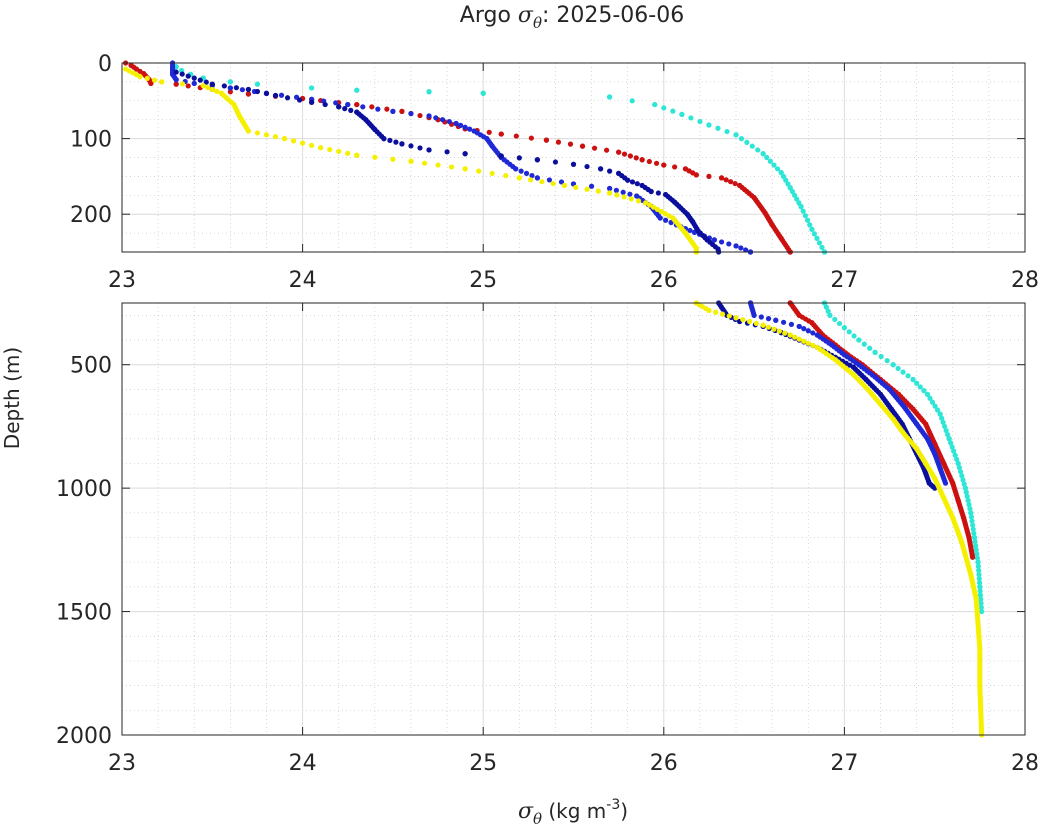 Image resolution: width=1044 pixels, height=835 pixels. Describe the element at coordinates (483, 763) in the screenshot. I see `x-tick-label: 25` at that location.